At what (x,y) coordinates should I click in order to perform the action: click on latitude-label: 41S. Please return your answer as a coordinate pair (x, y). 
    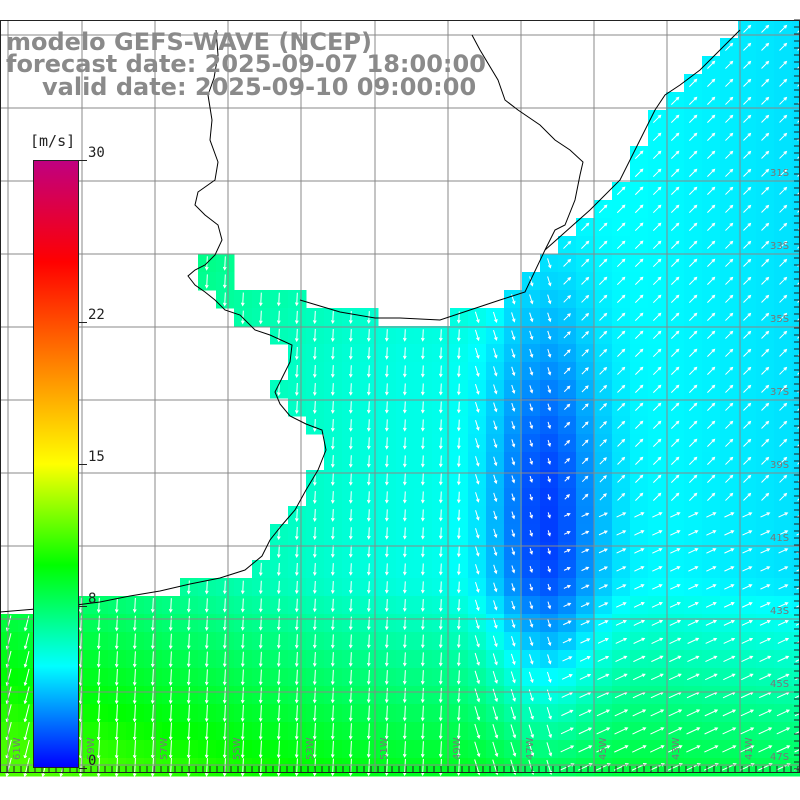
    Looking at the image, I should click on (779, 538).